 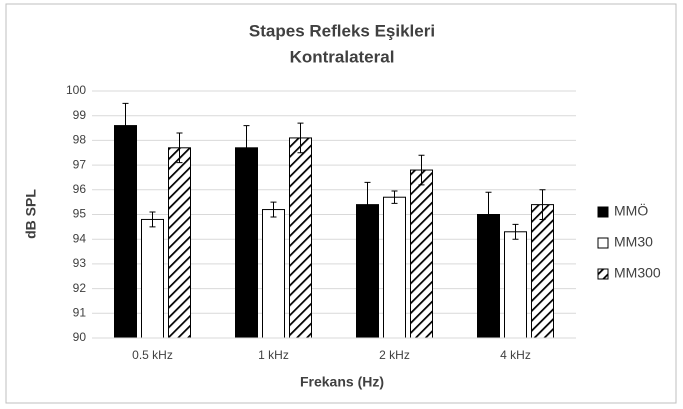 I want to click on y-tick-label: 97, so click(x=80, y=164).